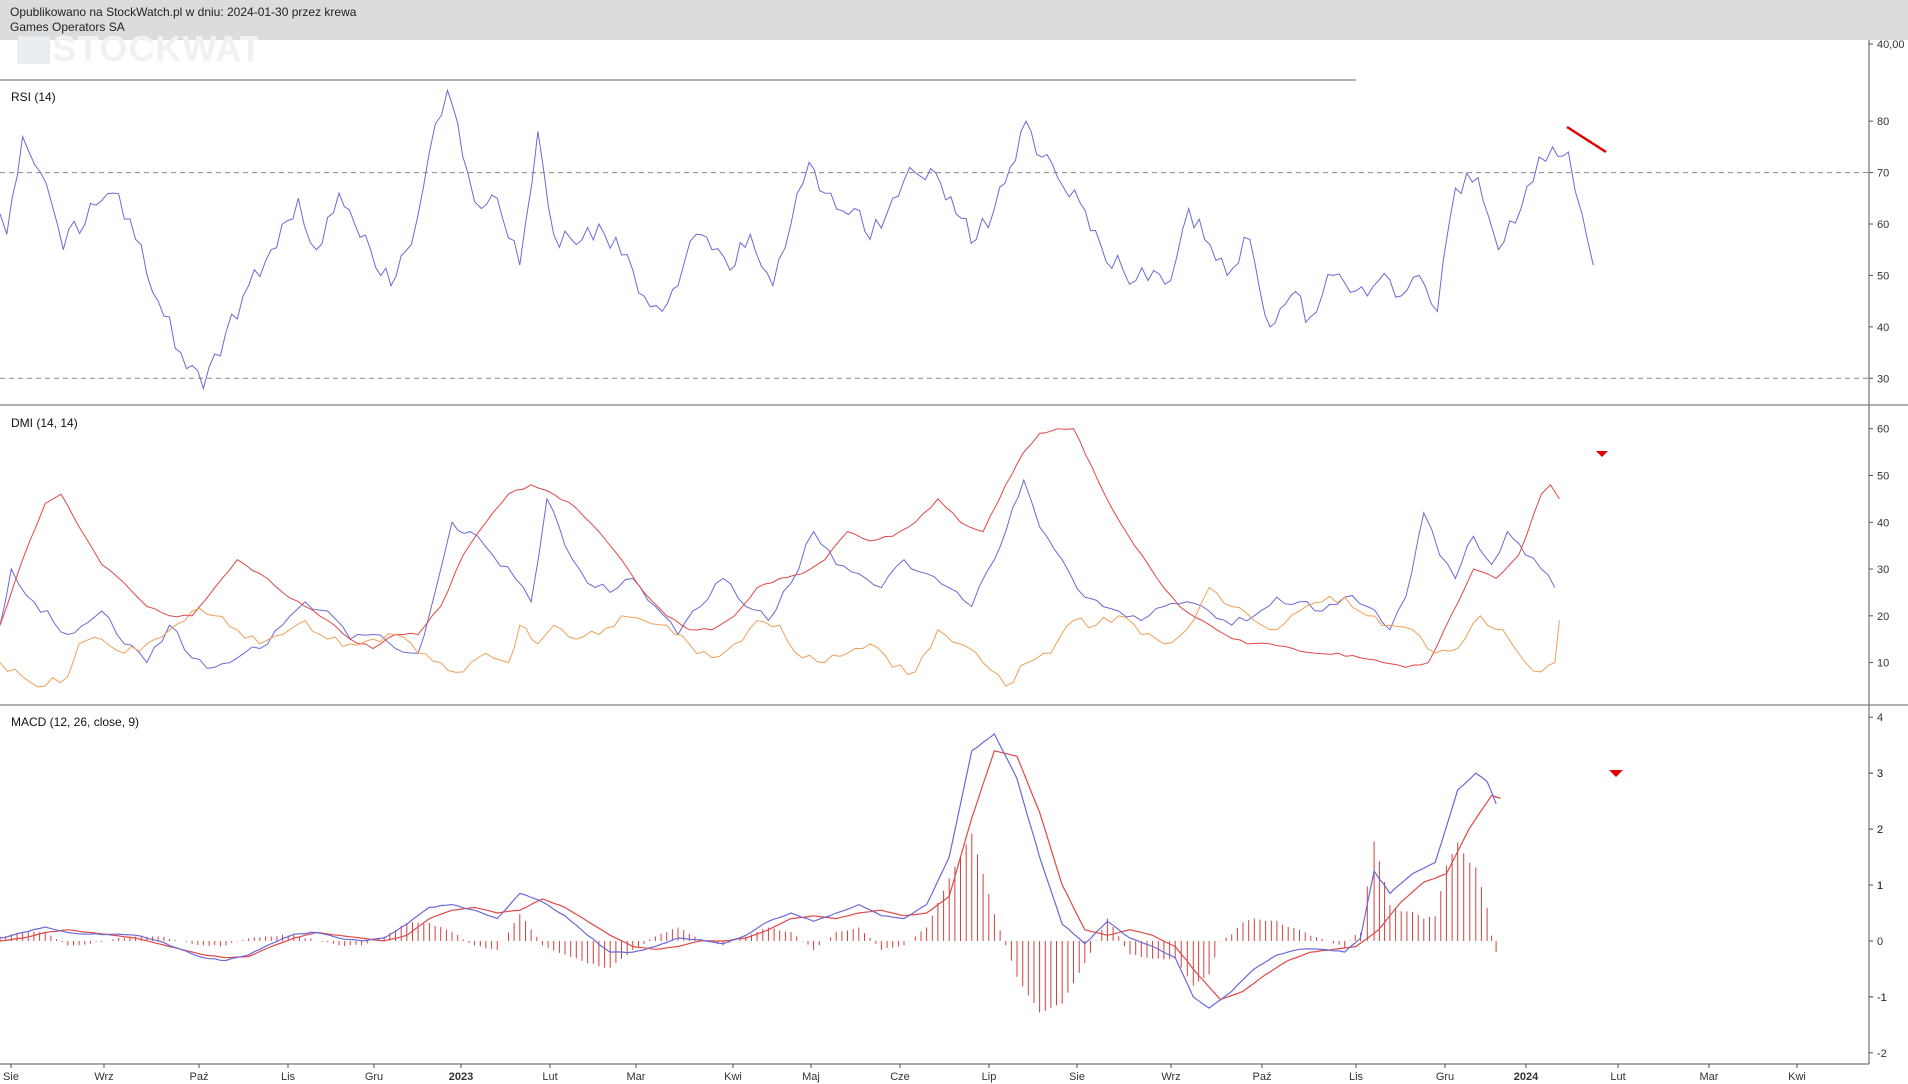 Image resolution: width=1908 pixels, height=1084 pixels. Describe the element at coordinates (1883, 276) in the screenshot. I see `rsi-tick-label: 50` at that location.